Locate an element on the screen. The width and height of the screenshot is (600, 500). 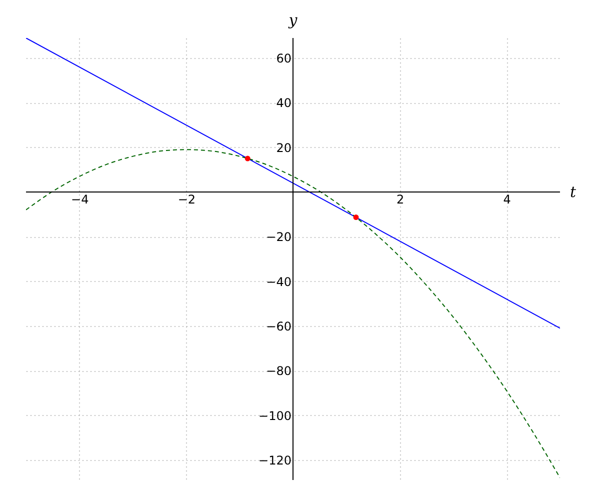
x-tick-label: 2 is located at coordinates (400, 199).